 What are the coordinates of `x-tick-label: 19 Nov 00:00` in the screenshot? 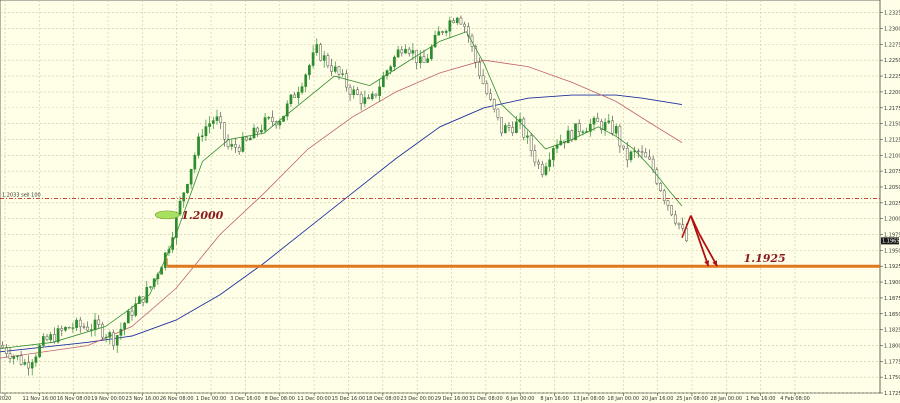 It's located at (108, 399).